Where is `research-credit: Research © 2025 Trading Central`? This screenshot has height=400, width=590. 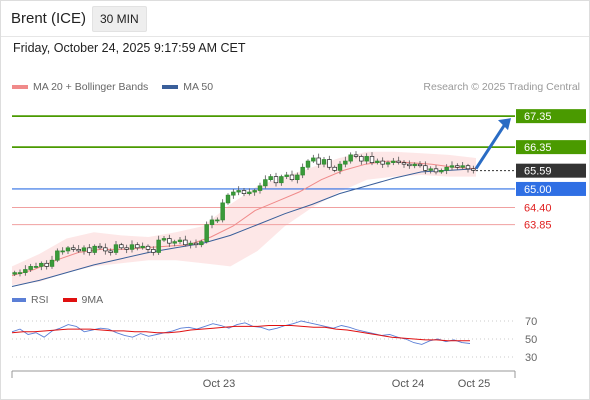
research-credit: Research © 2025 Trading Central is located at coordinates (501, 87).